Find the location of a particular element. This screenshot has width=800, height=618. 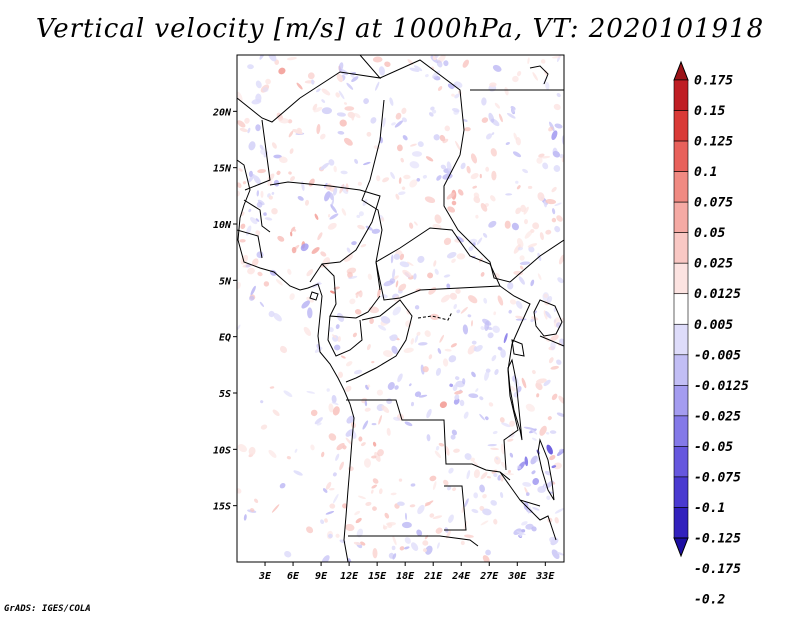

lon-tick-label: 24E is located at coordinates (461, 576).